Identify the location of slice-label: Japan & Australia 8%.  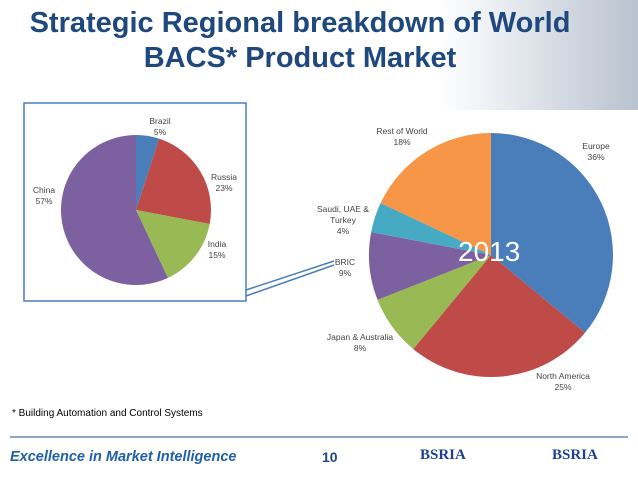
(360, 343).